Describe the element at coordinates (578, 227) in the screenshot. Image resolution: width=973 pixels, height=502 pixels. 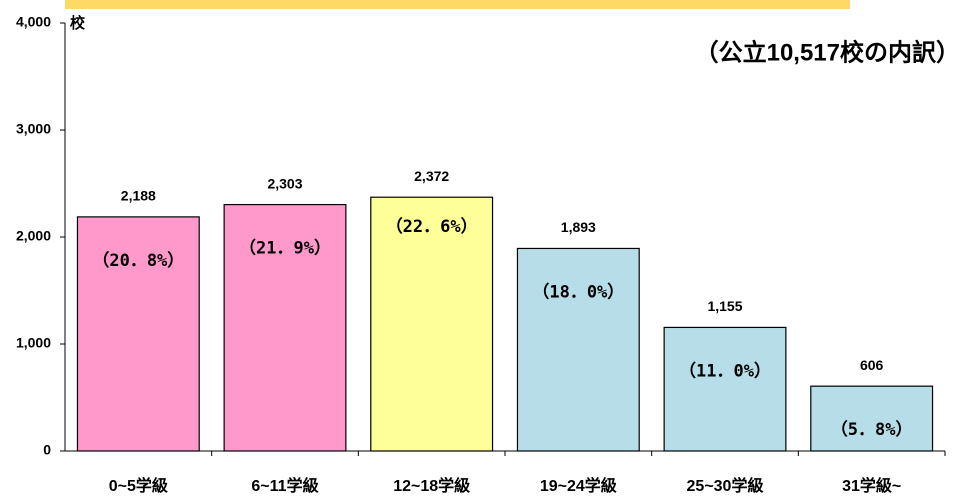
I see `value-label: 1,893` at that location.